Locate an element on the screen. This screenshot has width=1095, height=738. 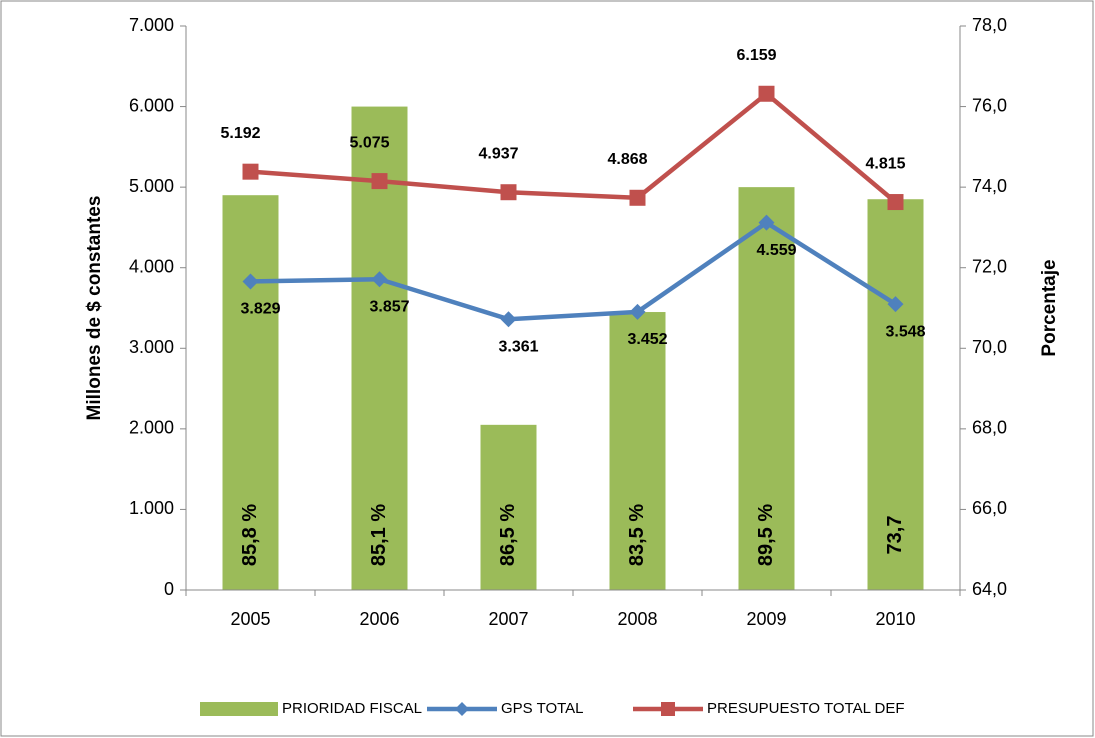
legend-label: PRIORIDAD FISCAL is located at coordinates (352, 708).